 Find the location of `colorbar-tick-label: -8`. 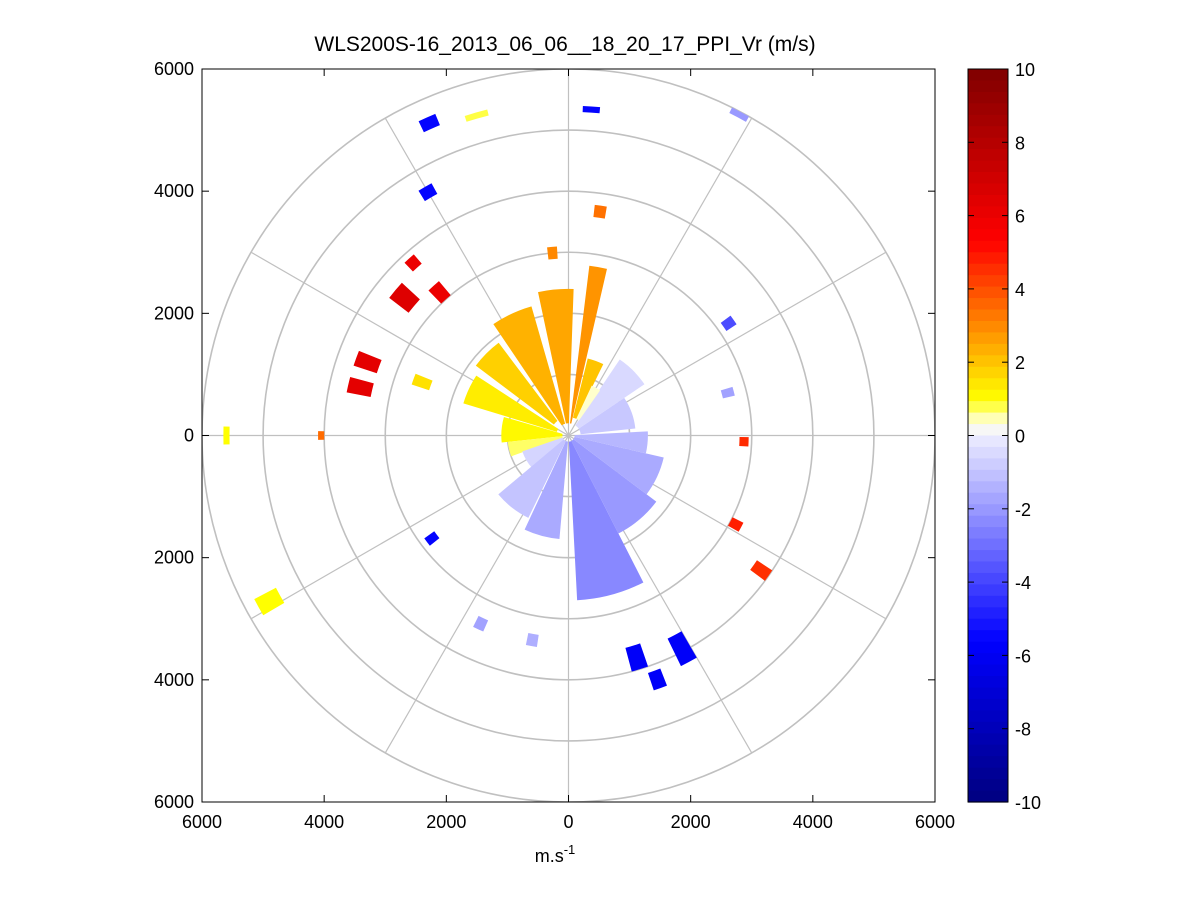

colorbar-tick-label: -8 is located at coordinates (1023, 730).